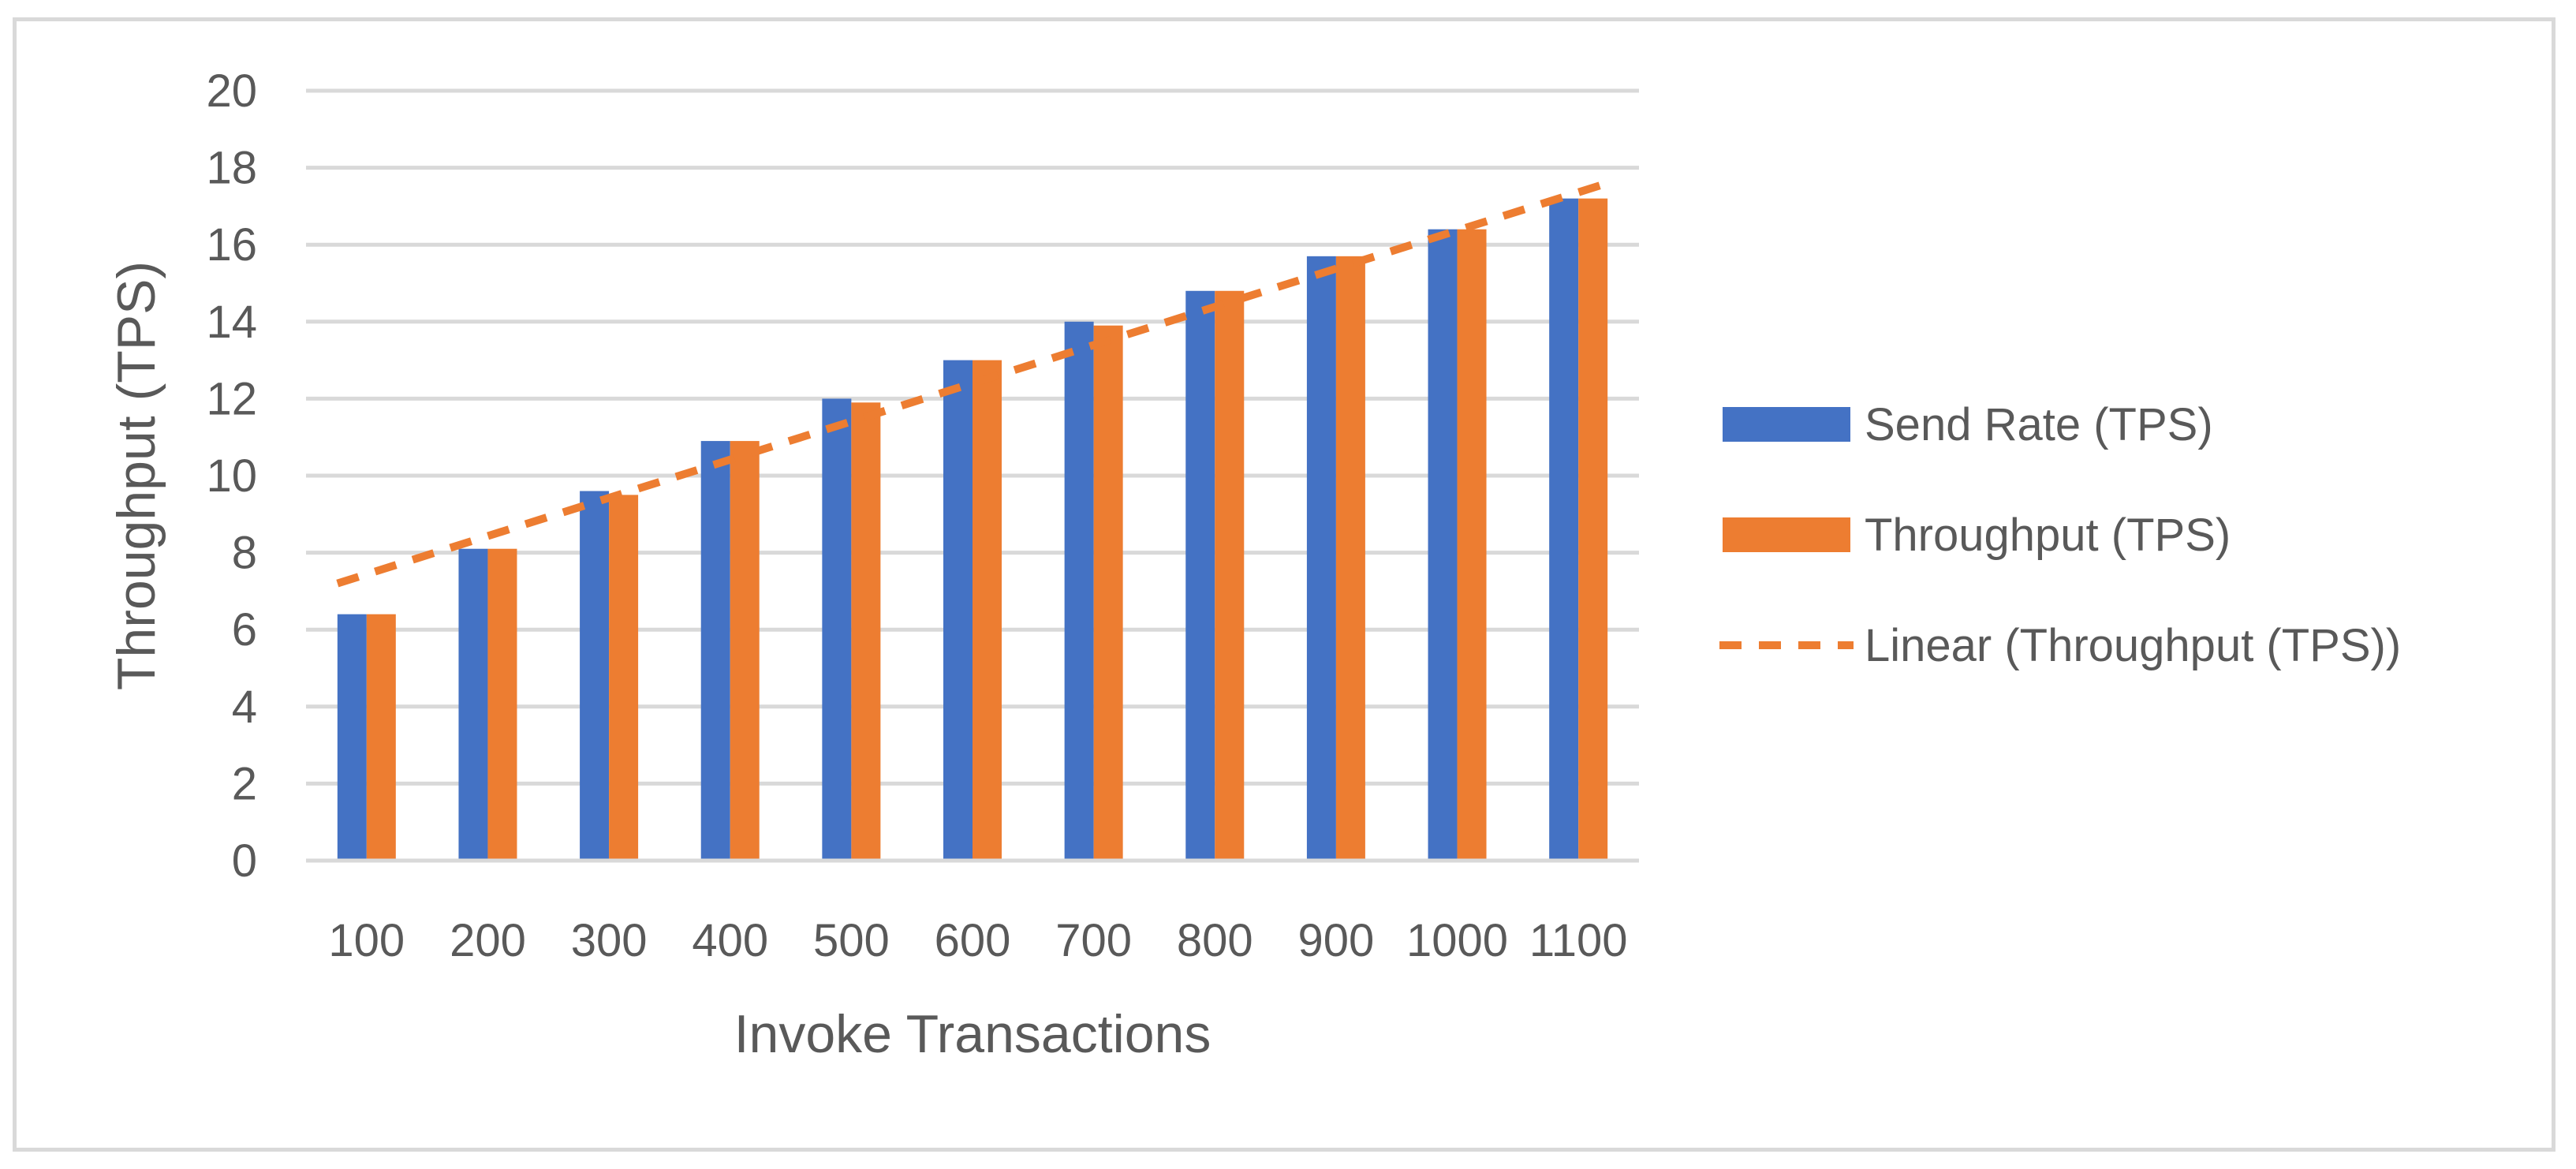 This screenshot has height=1169, width=2576. Describe the element at coordinates (2048, 535) in the screenshot. I see `legend-label-throughput: Throughput (TPS)` at that location.